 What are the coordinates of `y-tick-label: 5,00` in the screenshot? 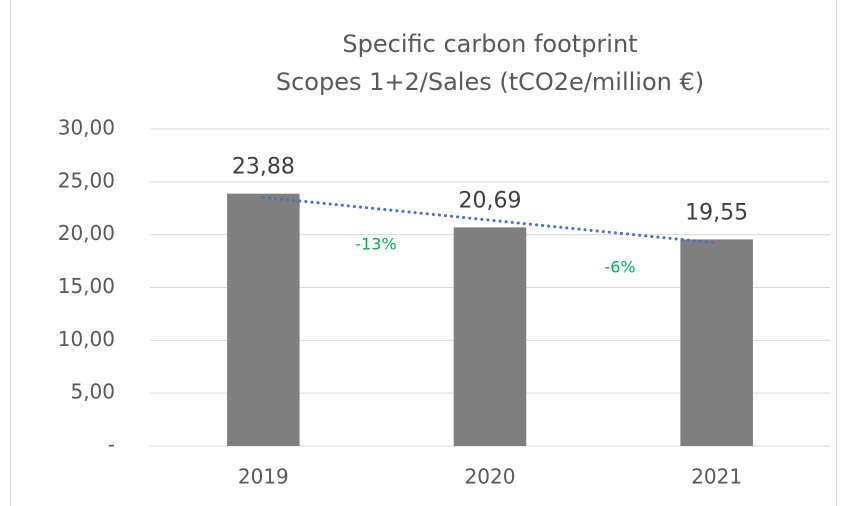 It's located at (92, 392).